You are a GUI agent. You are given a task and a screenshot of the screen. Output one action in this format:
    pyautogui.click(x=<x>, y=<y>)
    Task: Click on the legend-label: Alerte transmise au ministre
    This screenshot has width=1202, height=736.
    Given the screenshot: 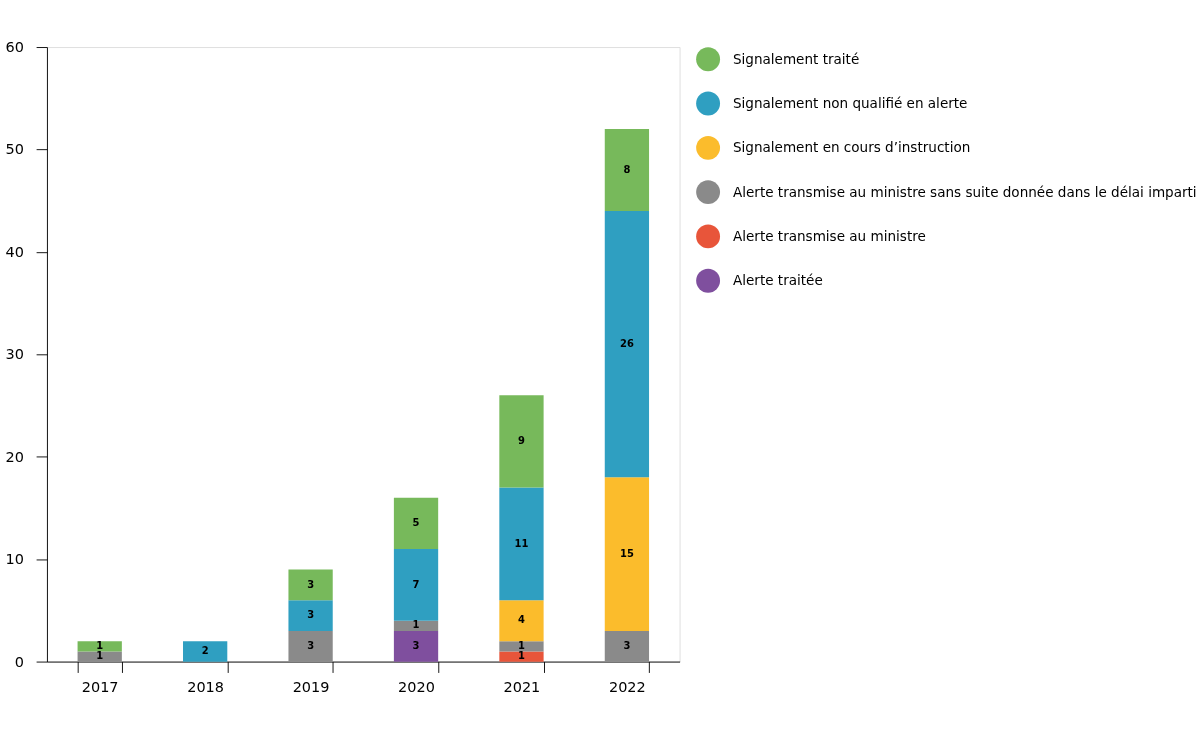 What is the action you would take?
    pyautogui.click(x=829, y=235)
    